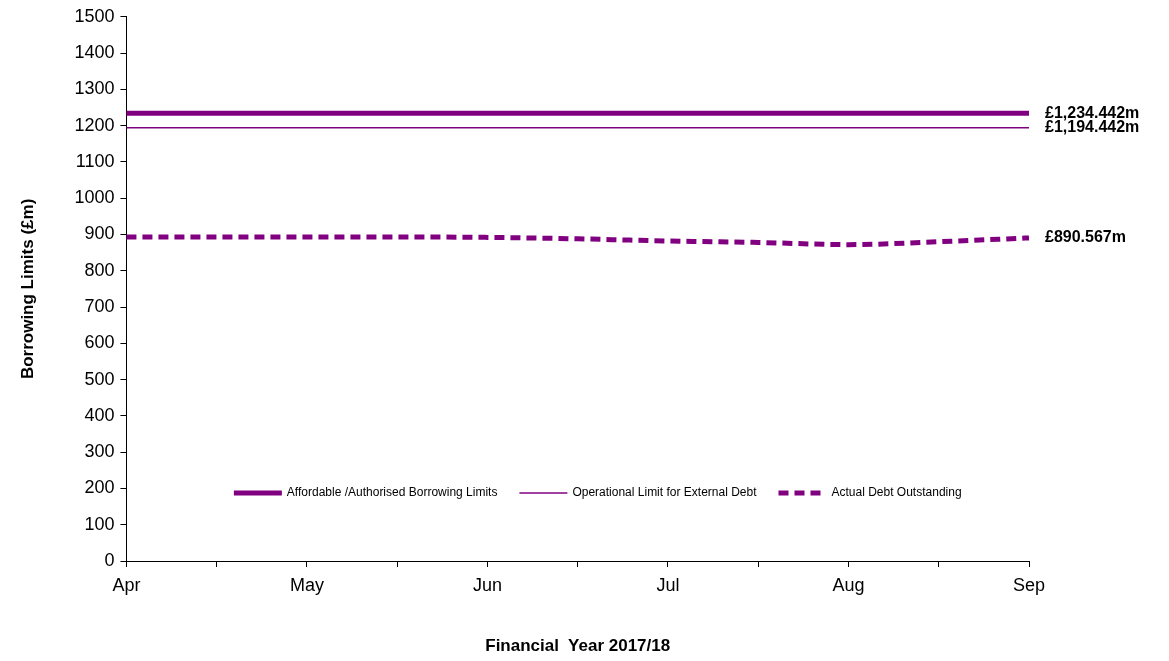 The height and width of the screenshot is (661, 1169). Describe the element at coordinates (95, 160) in the screenshot. I see `y-tick-label: 1100` at that location.